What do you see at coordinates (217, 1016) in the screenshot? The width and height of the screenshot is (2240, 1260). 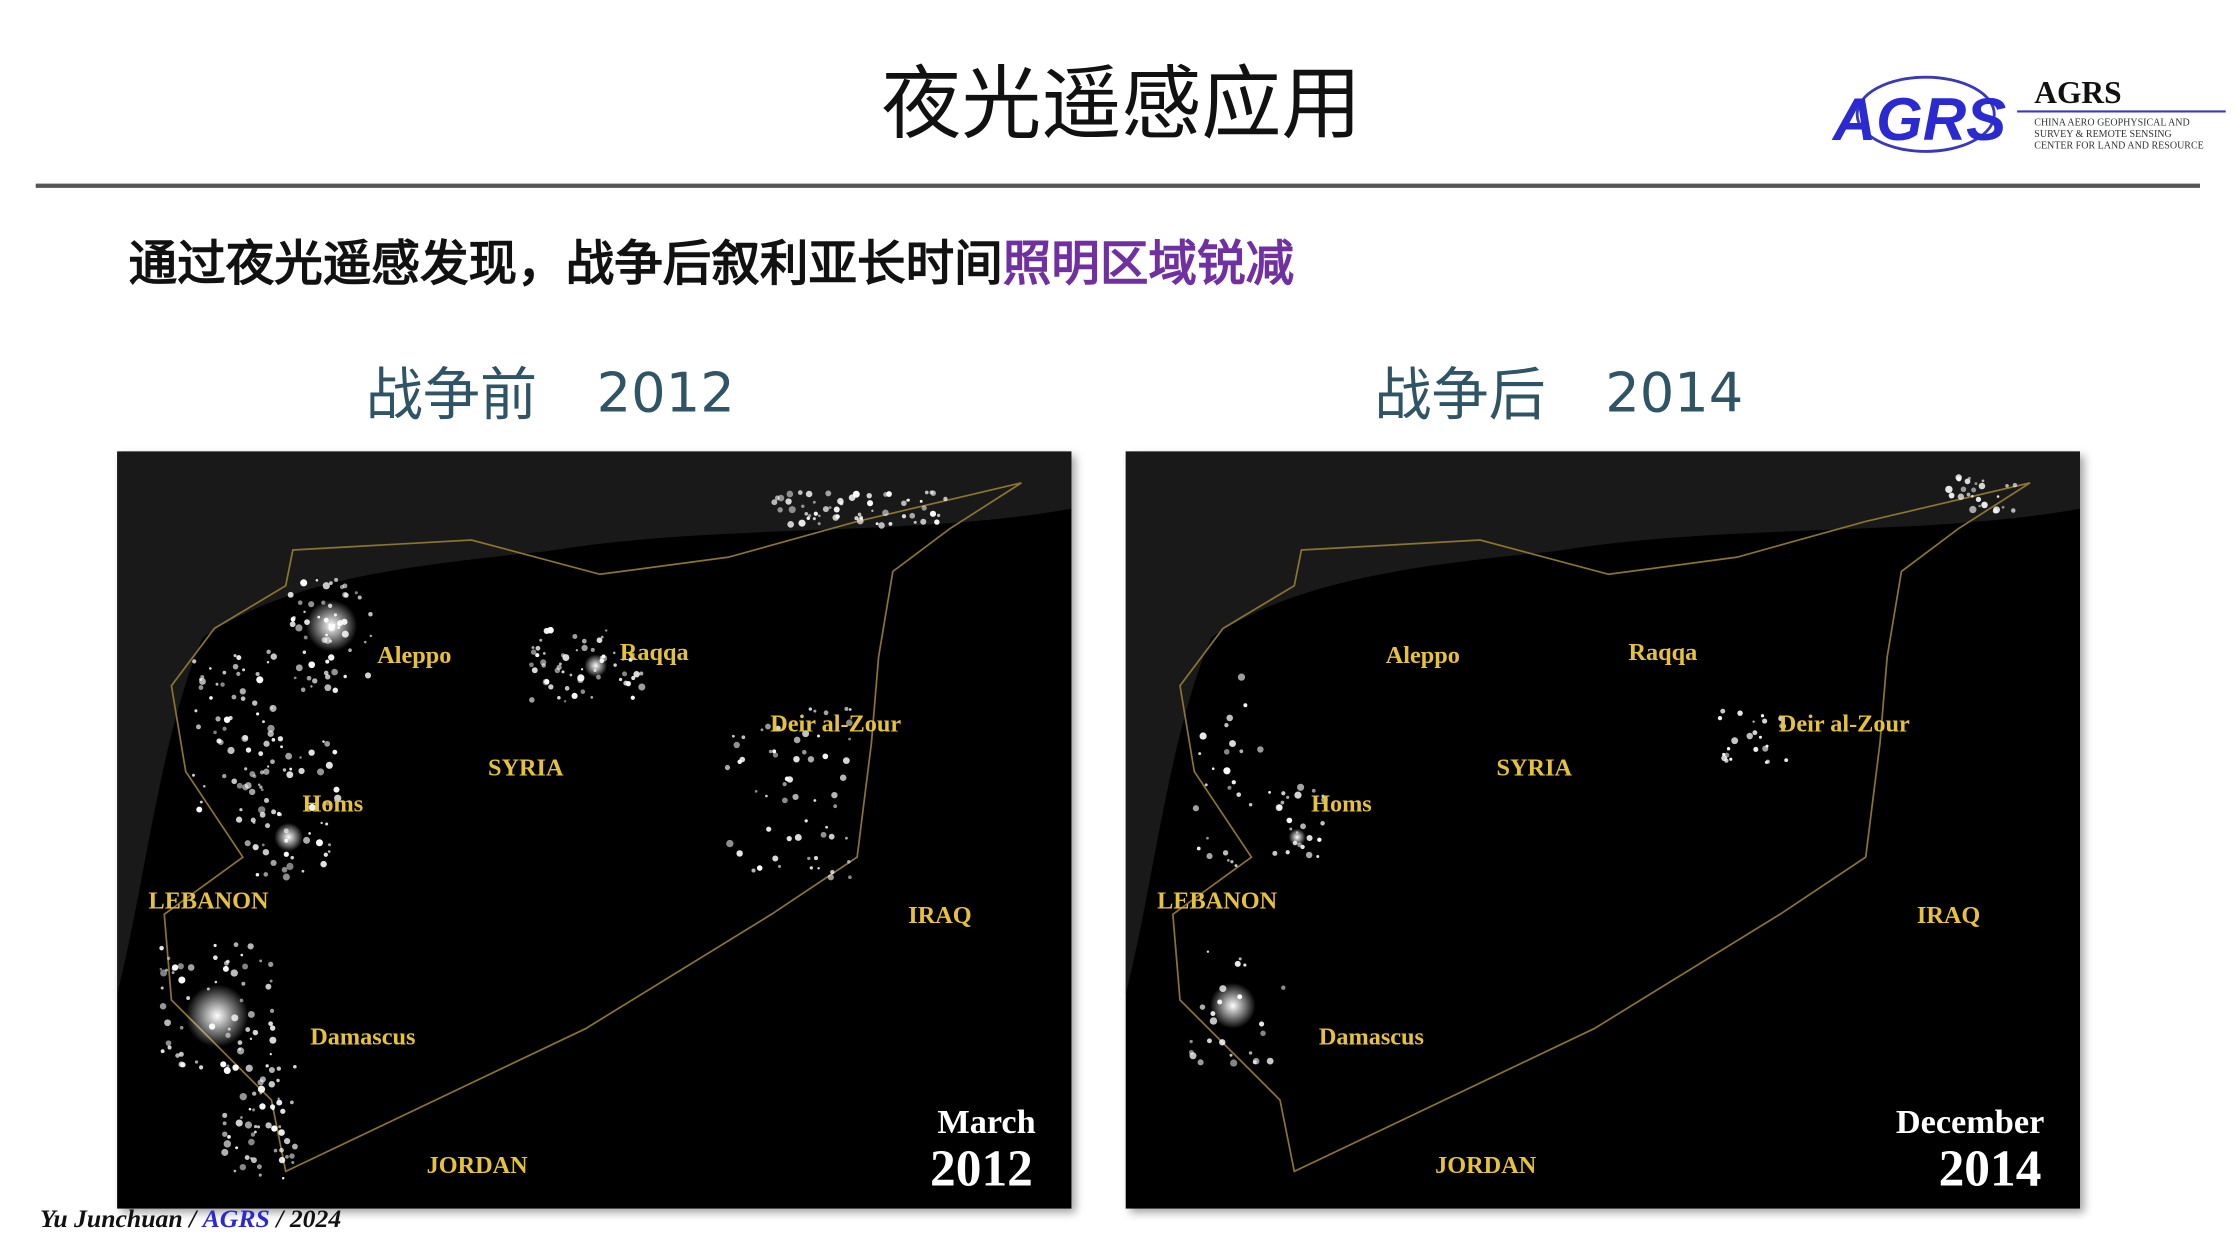 I see `city-glow` at bounding box center [217, 1016].